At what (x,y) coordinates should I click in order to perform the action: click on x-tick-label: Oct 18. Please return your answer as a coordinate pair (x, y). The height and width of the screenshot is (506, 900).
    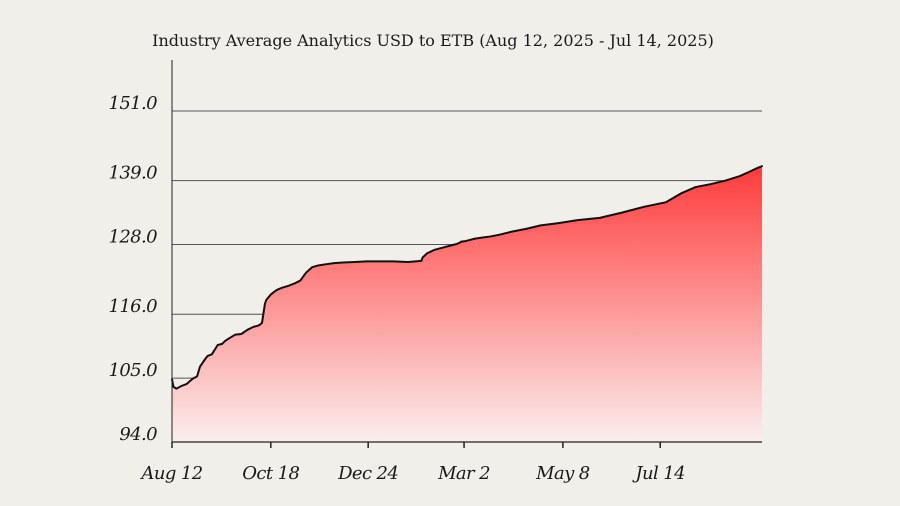
    Looking at the image, I should click on (270, 473).